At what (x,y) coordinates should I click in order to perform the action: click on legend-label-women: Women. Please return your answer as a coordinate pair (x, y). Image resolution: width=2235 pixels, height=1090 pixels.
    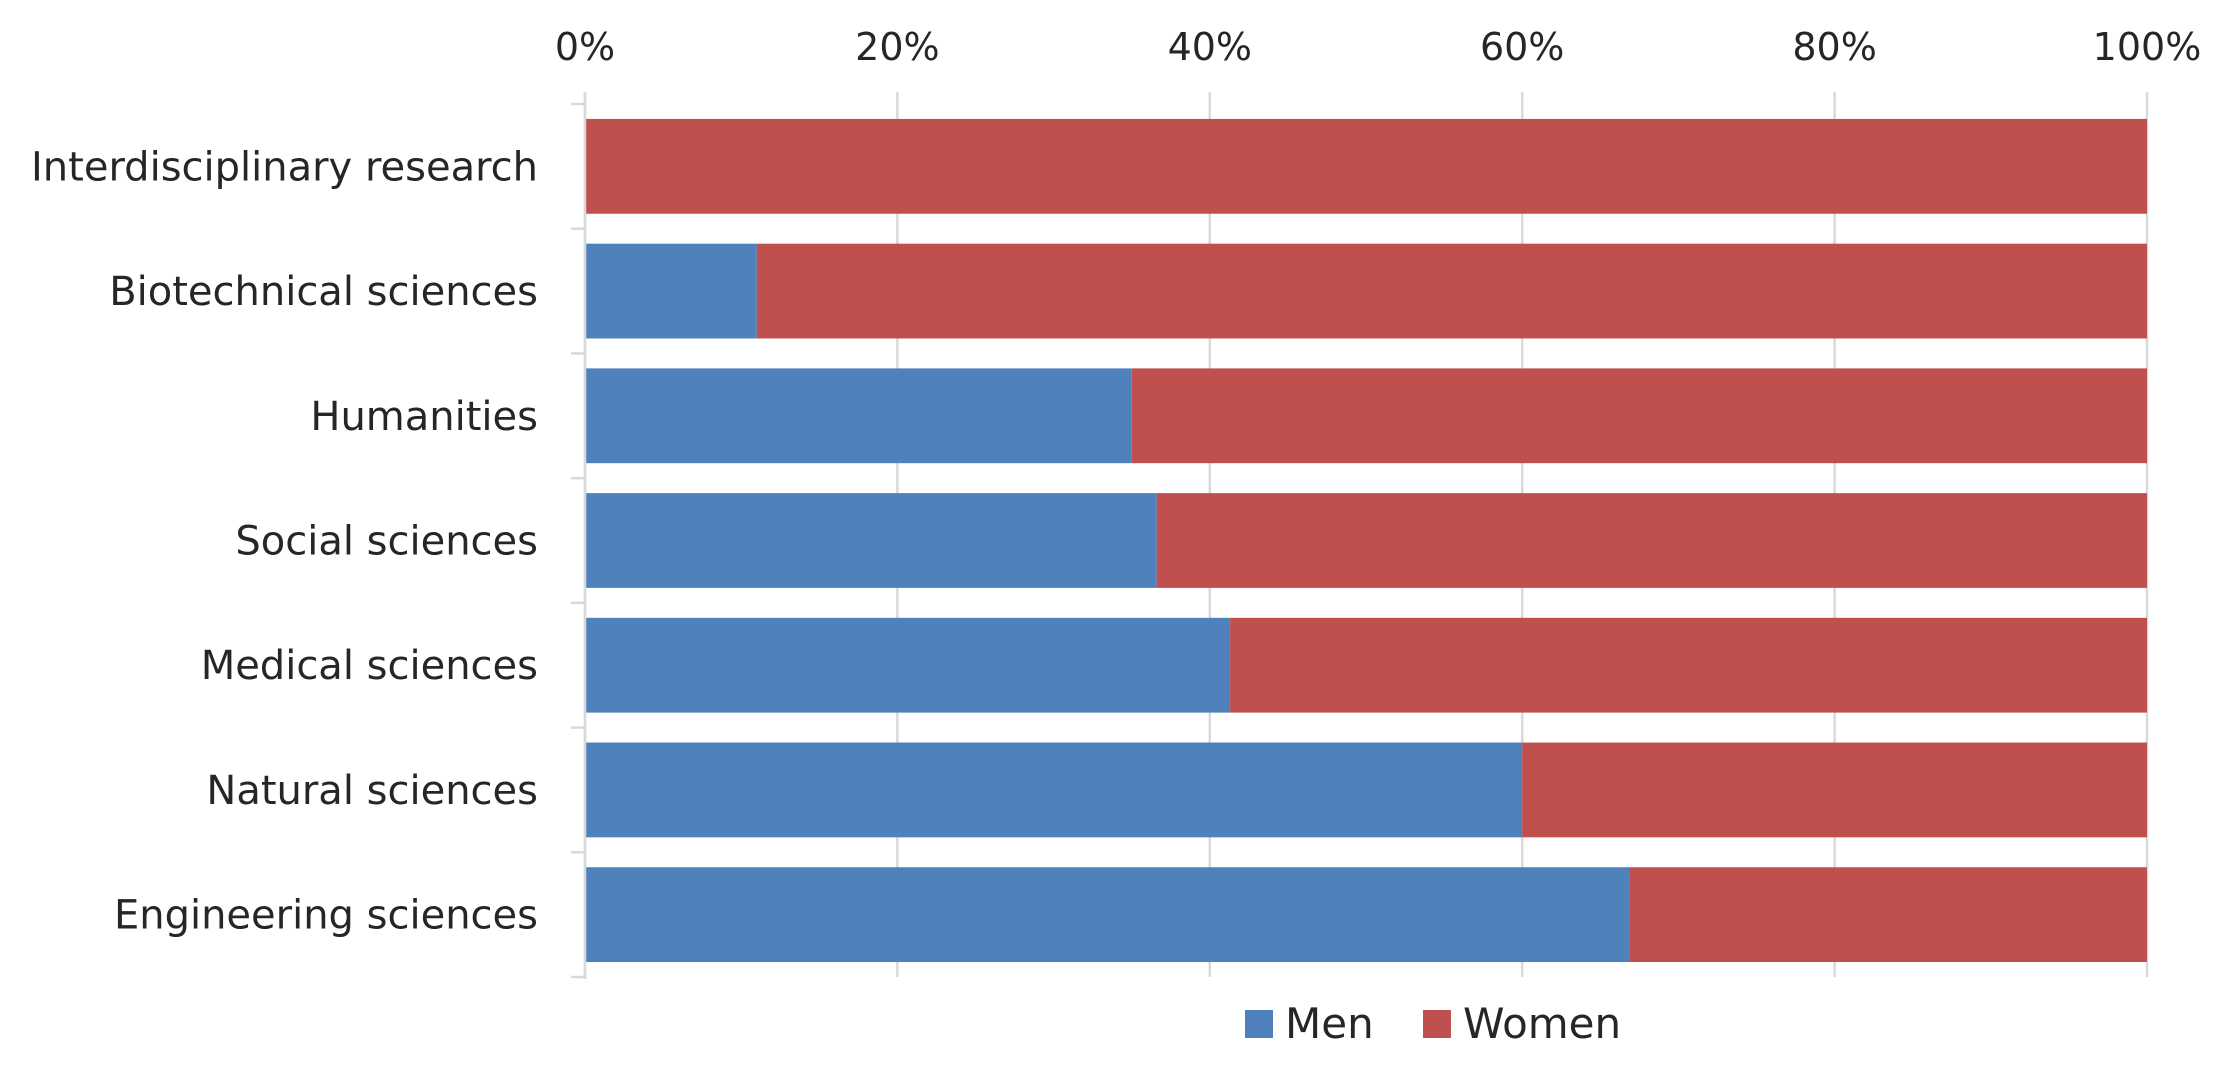
    Looking at the image, I should click on (1542, 1023).